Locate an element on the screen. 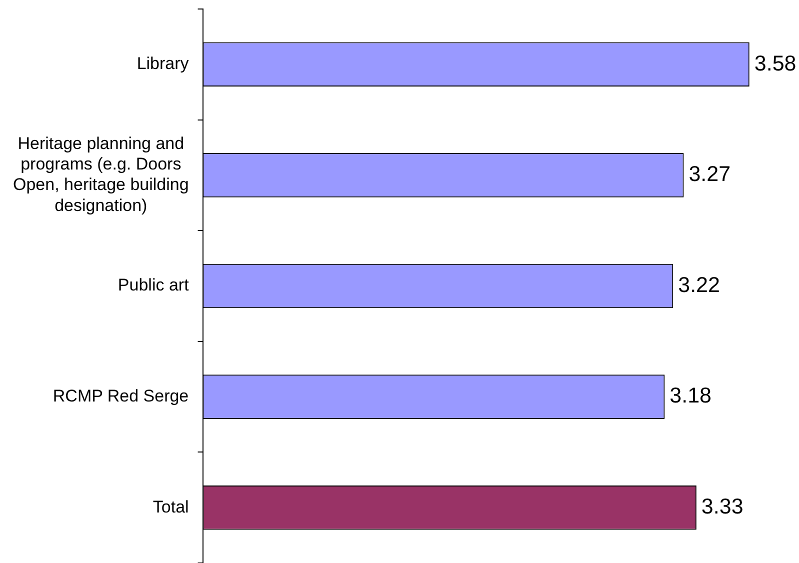  y-tick-label: Heritage planning and programs (e.g. Doors Open, heritage building designation) is located at coordinates (101, 174).